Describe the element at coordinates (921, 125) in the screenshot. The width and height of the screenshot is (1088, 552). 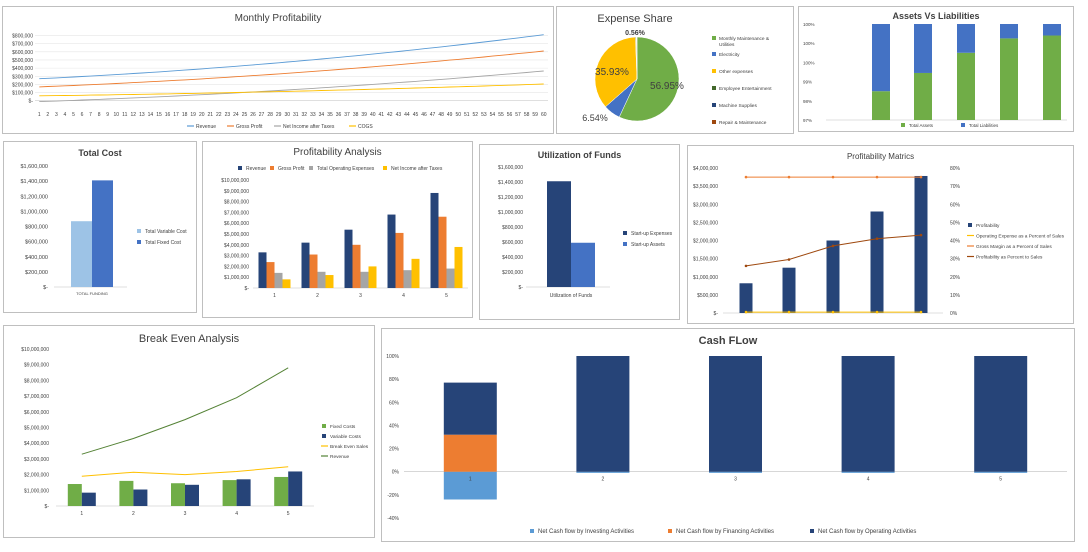
I see `legend-label: Total Assets` at that location.